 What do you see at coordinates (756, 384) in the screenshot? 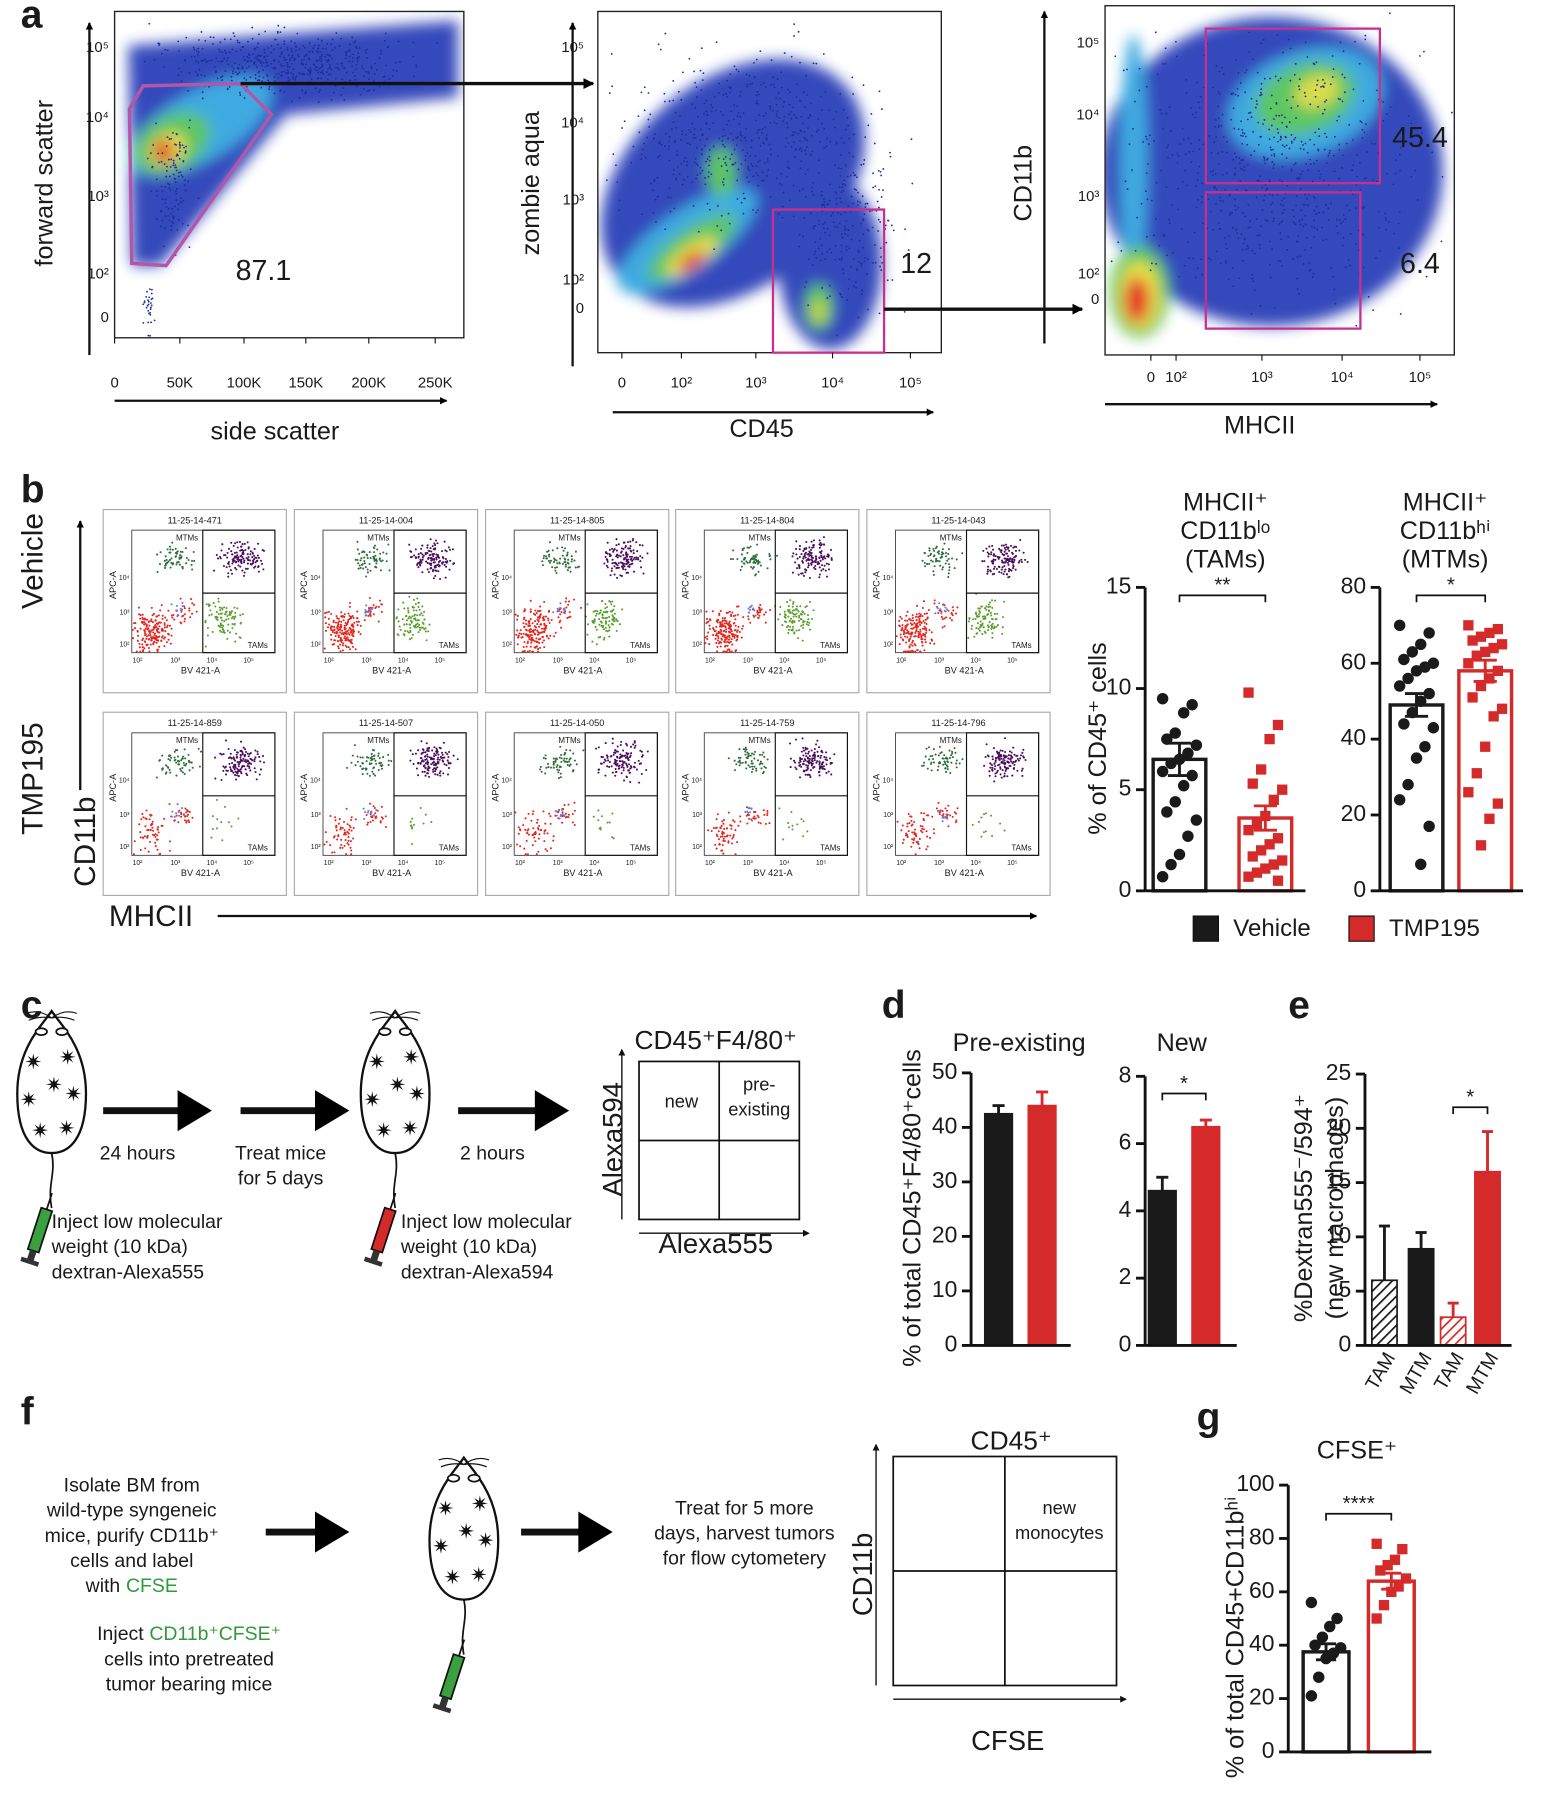
I see `x-tick-label: 10³` at bounding box center [756, 384].